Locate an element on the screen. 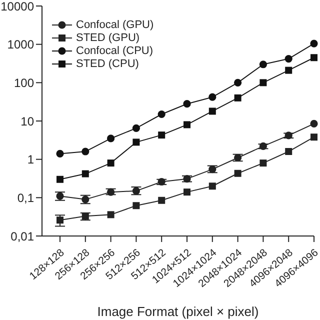 This screenshot has width=320, height=320. y-tick-label: 10 is located at coordinates (27, 121).